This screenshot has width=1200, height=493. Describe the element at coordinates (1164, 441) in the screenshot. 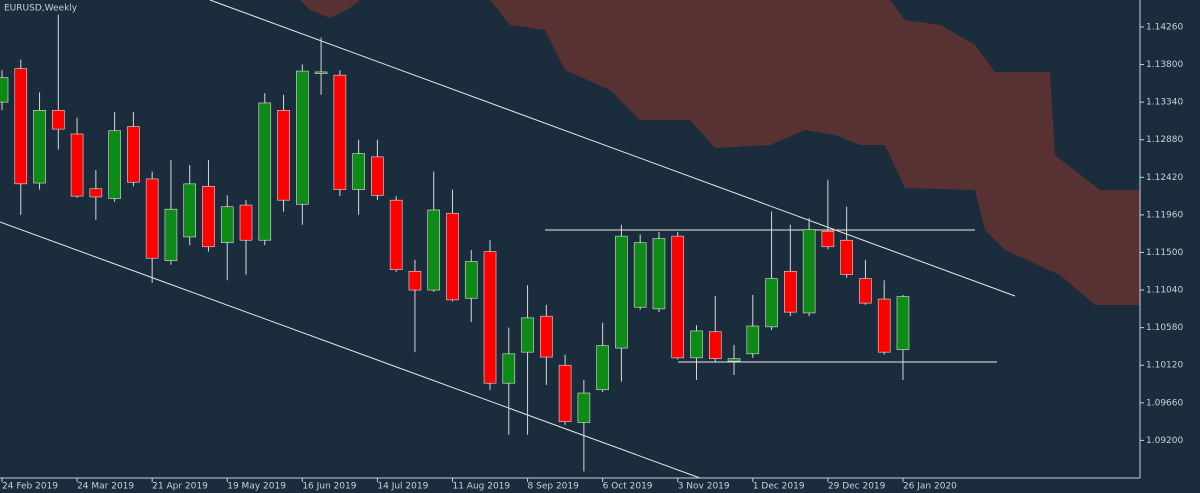

I see `y-tick-label: 1.09200` at that location.